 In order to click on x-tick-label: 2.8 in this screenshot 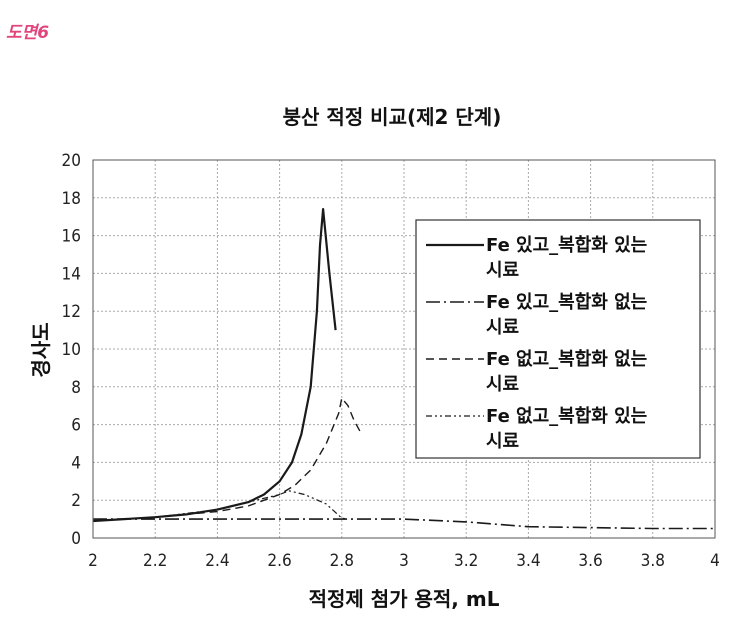, I will do `click(342, 561)`.